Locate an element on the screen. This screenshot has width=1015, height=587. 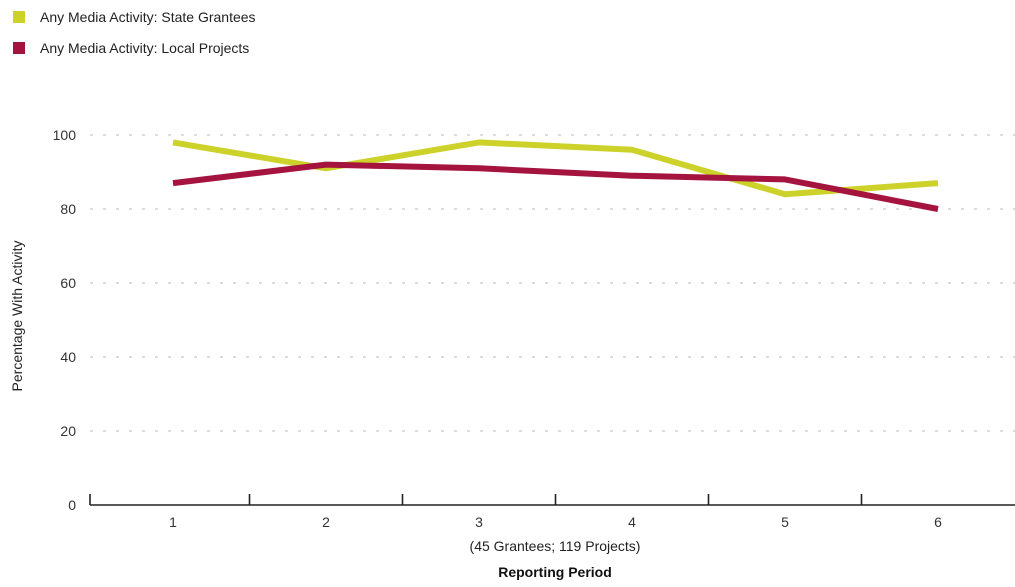
x-tick-label-2: 2 is located at coordinates (326, 522).